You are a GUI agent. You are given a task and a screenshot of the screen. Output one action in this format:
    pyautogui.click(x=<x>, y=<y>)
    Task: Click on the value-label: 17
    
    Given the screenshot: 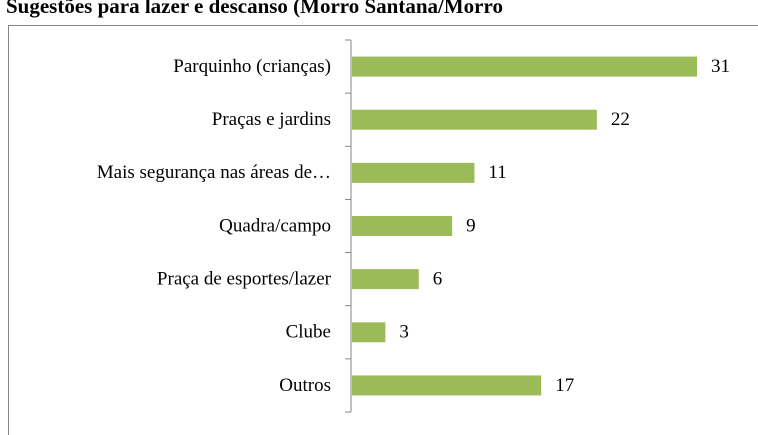 What is the action you would take?
    pyautogui.click(x=564, y=385)
    